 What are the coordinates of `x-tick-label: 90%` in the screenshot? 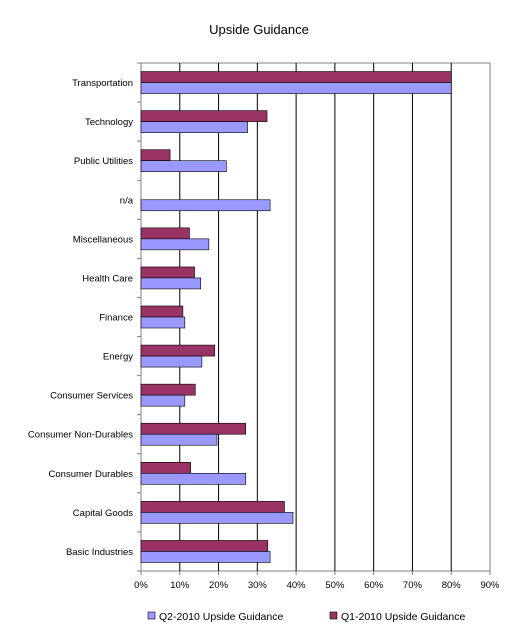 It's located at (490, 585).